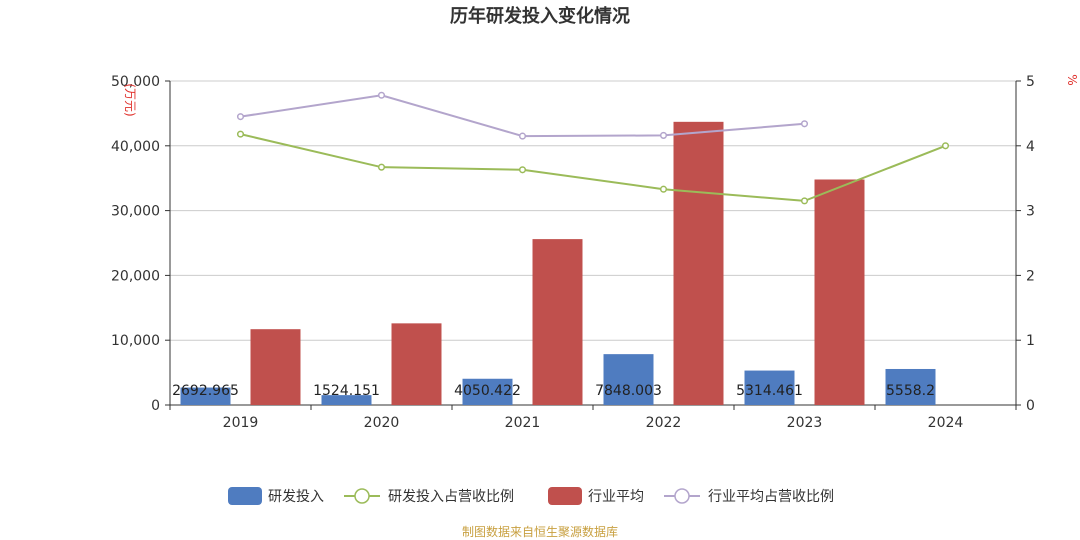 The image size is (1080, 540). What do you see at coordinates (540, 16) in the screenshot?
I see `chart-title: 历年研发投入变化情况` at bounding box center [540, 16].